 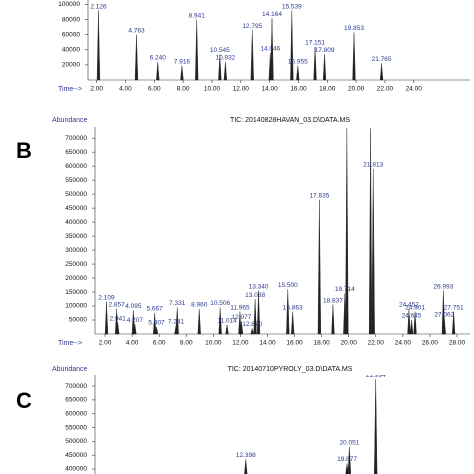 What do you see at coordinates (71, 65) in the screenshot?
I see `y-tick-label: 20000` at bounding box center [71, 65].